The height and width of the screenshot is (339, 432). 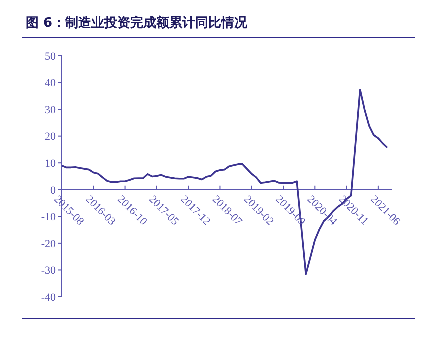 I want to click on y-tick-label: 20, so click(x=50, y=137).